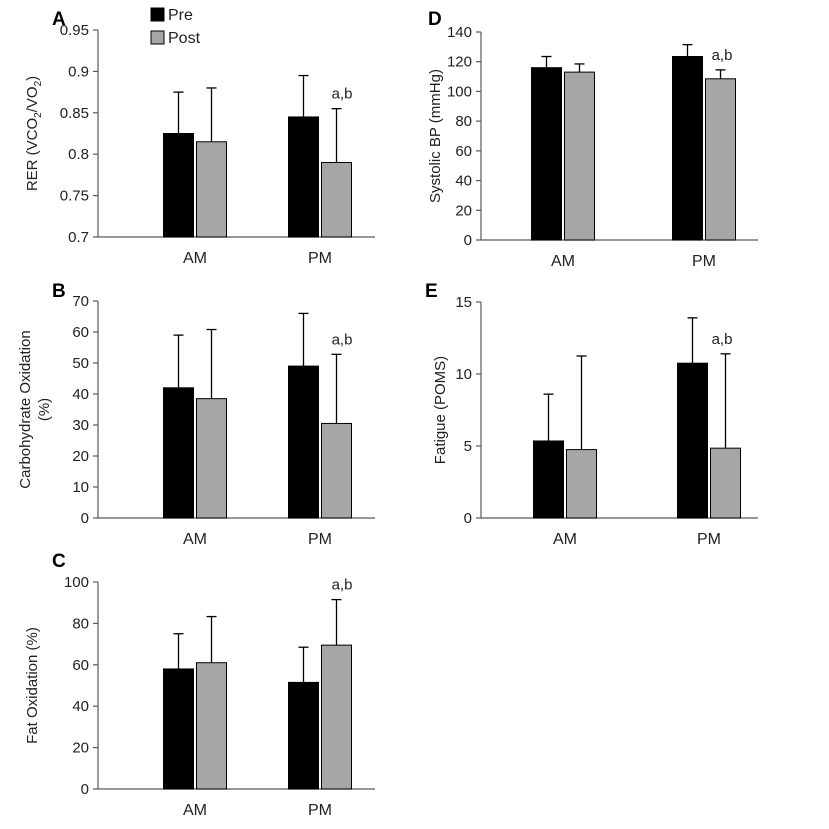 The height and width of the screenshot is (829, 829). I want to click on y-tick-label: 30, so click(80, 425).